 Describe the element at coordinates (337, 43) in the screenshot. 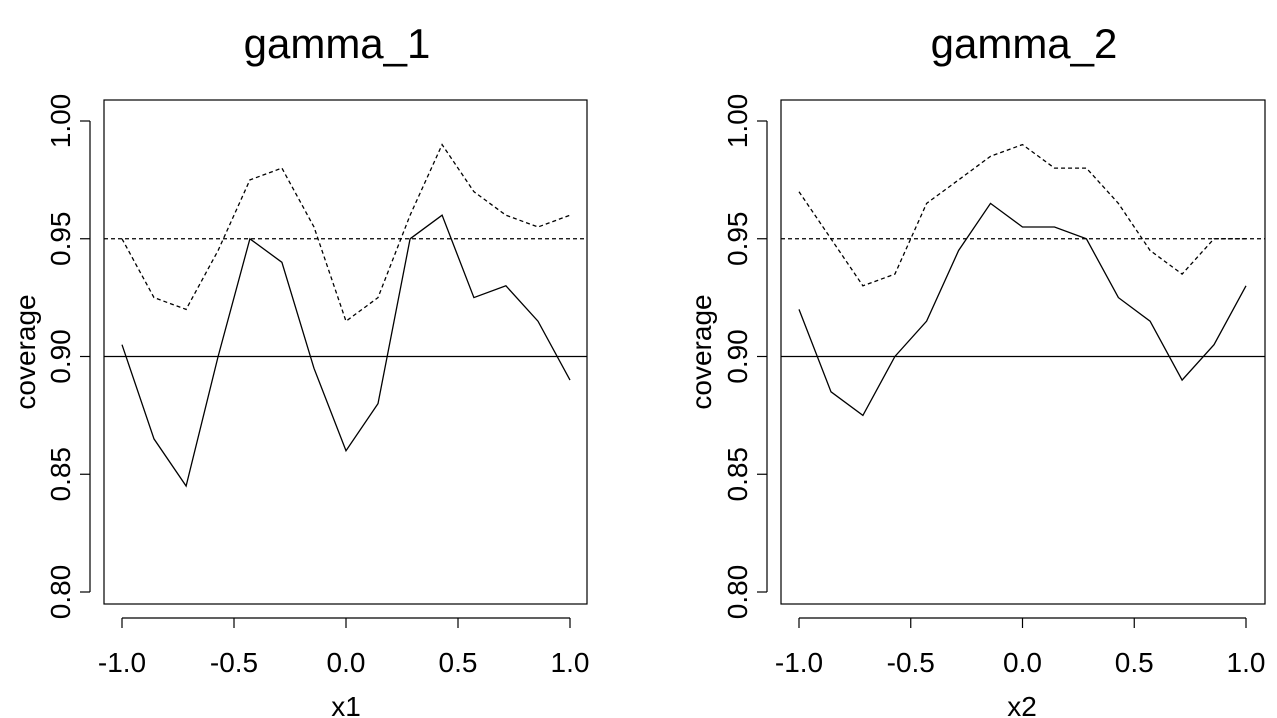

I see `chart-title: gamma_1` at that location.